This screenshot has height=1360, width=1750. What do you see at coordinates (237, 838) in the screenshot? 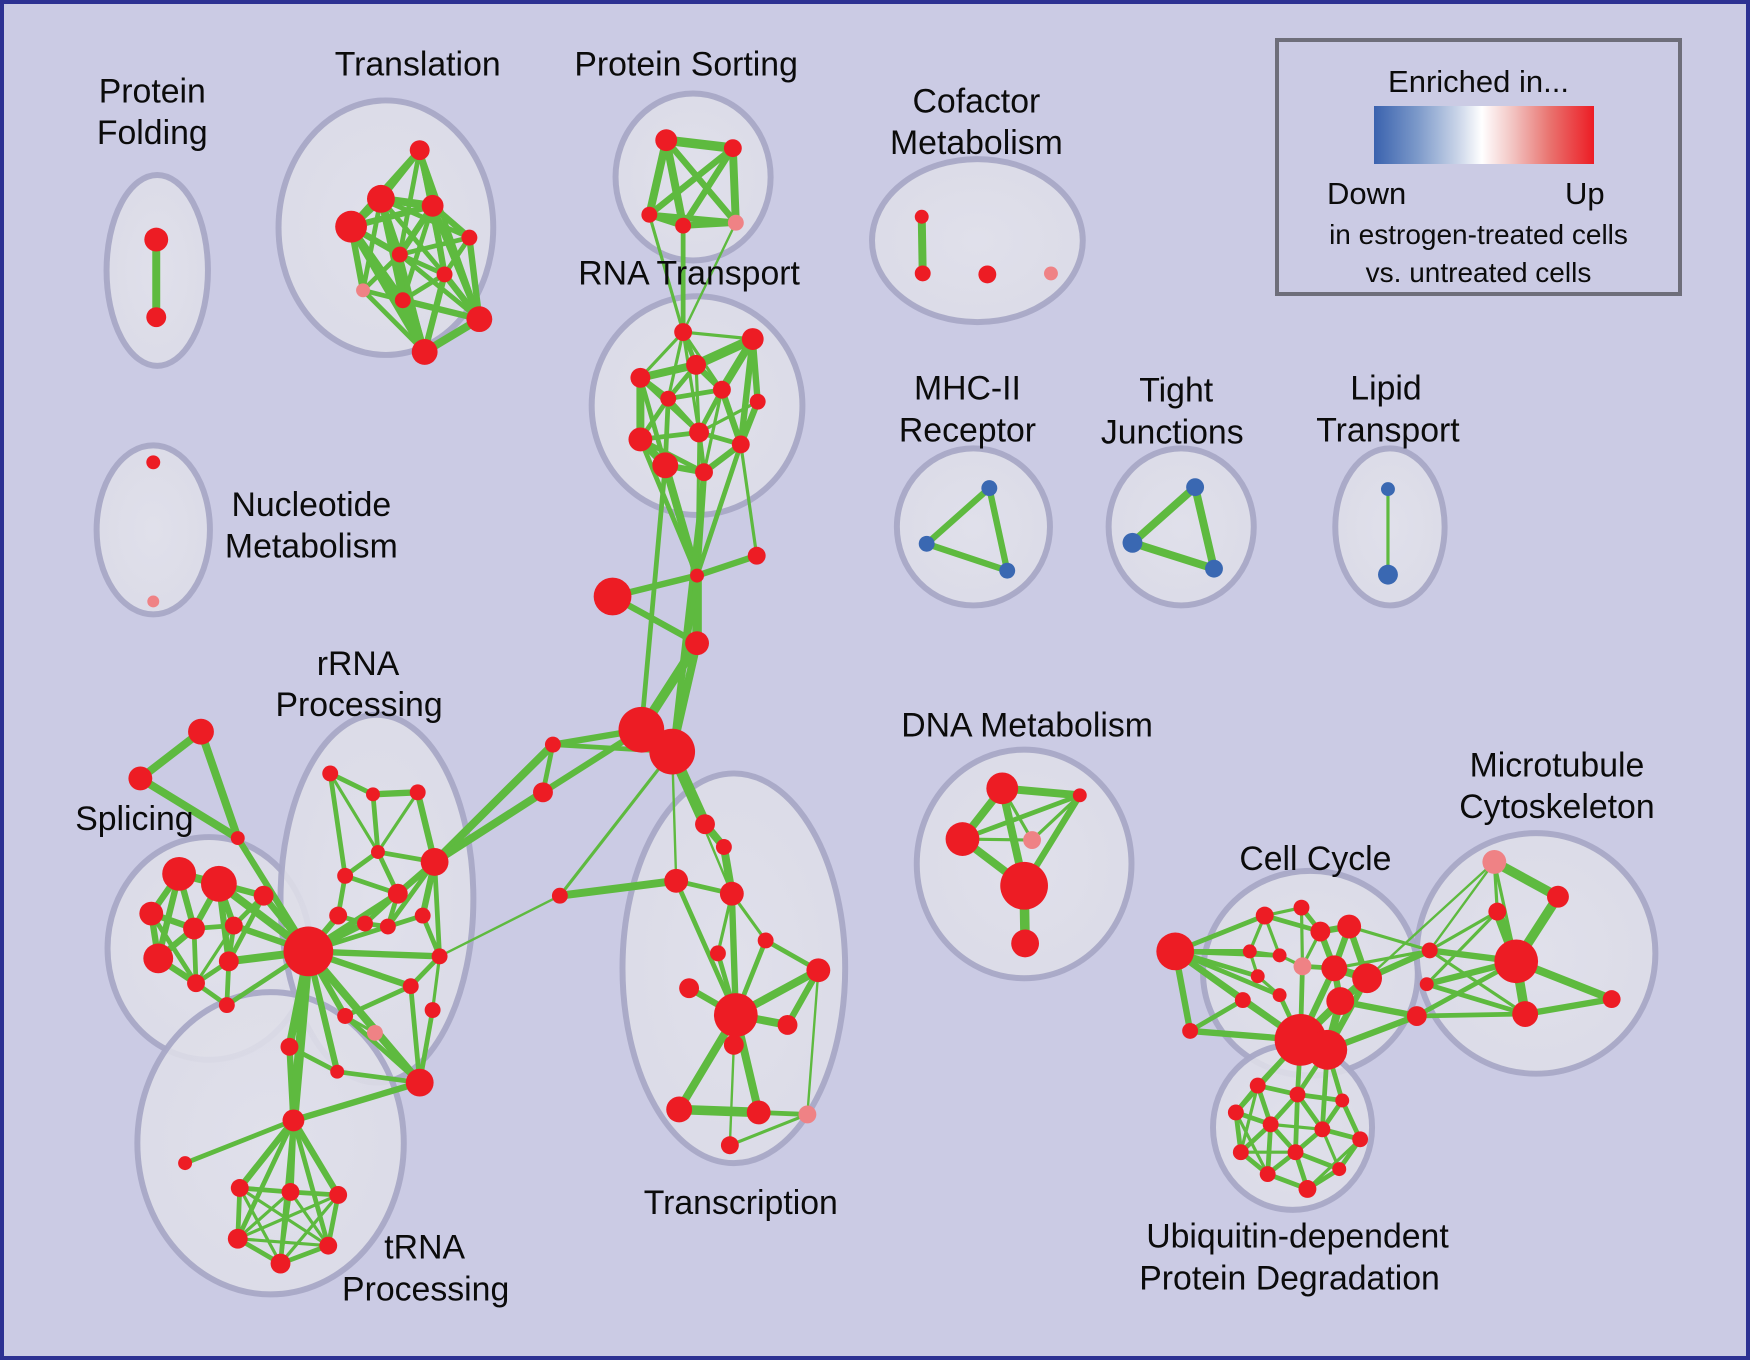
I see `network-node-st3` at bounding box center [237, 838].